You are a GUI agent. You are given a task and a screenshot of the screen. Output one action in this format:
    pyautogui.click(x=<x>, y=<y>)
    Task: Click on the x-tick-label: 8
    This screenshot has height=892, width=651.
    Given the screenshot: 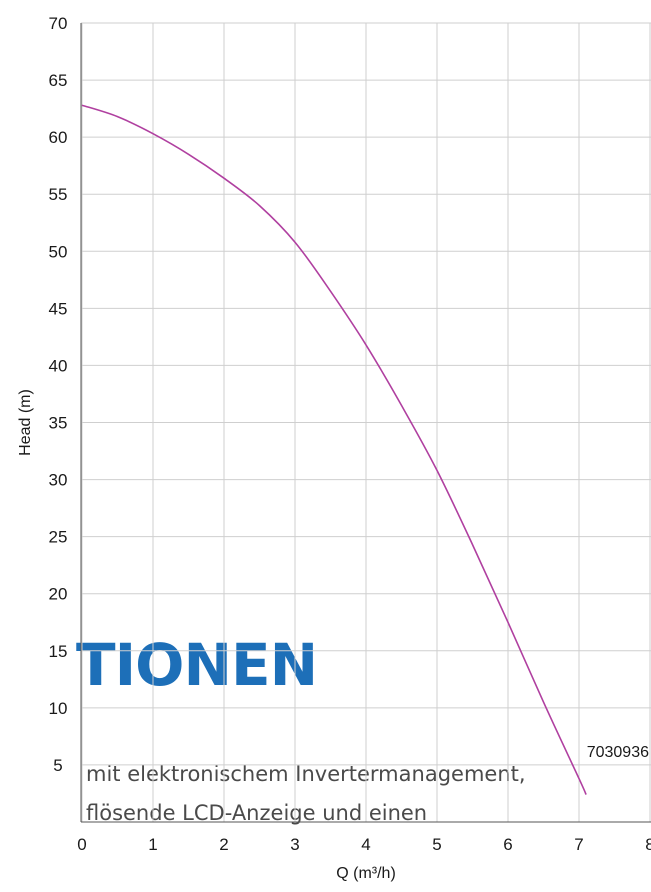 What is the action you would take?
    pyautogui.click(x=648, y=844)
    